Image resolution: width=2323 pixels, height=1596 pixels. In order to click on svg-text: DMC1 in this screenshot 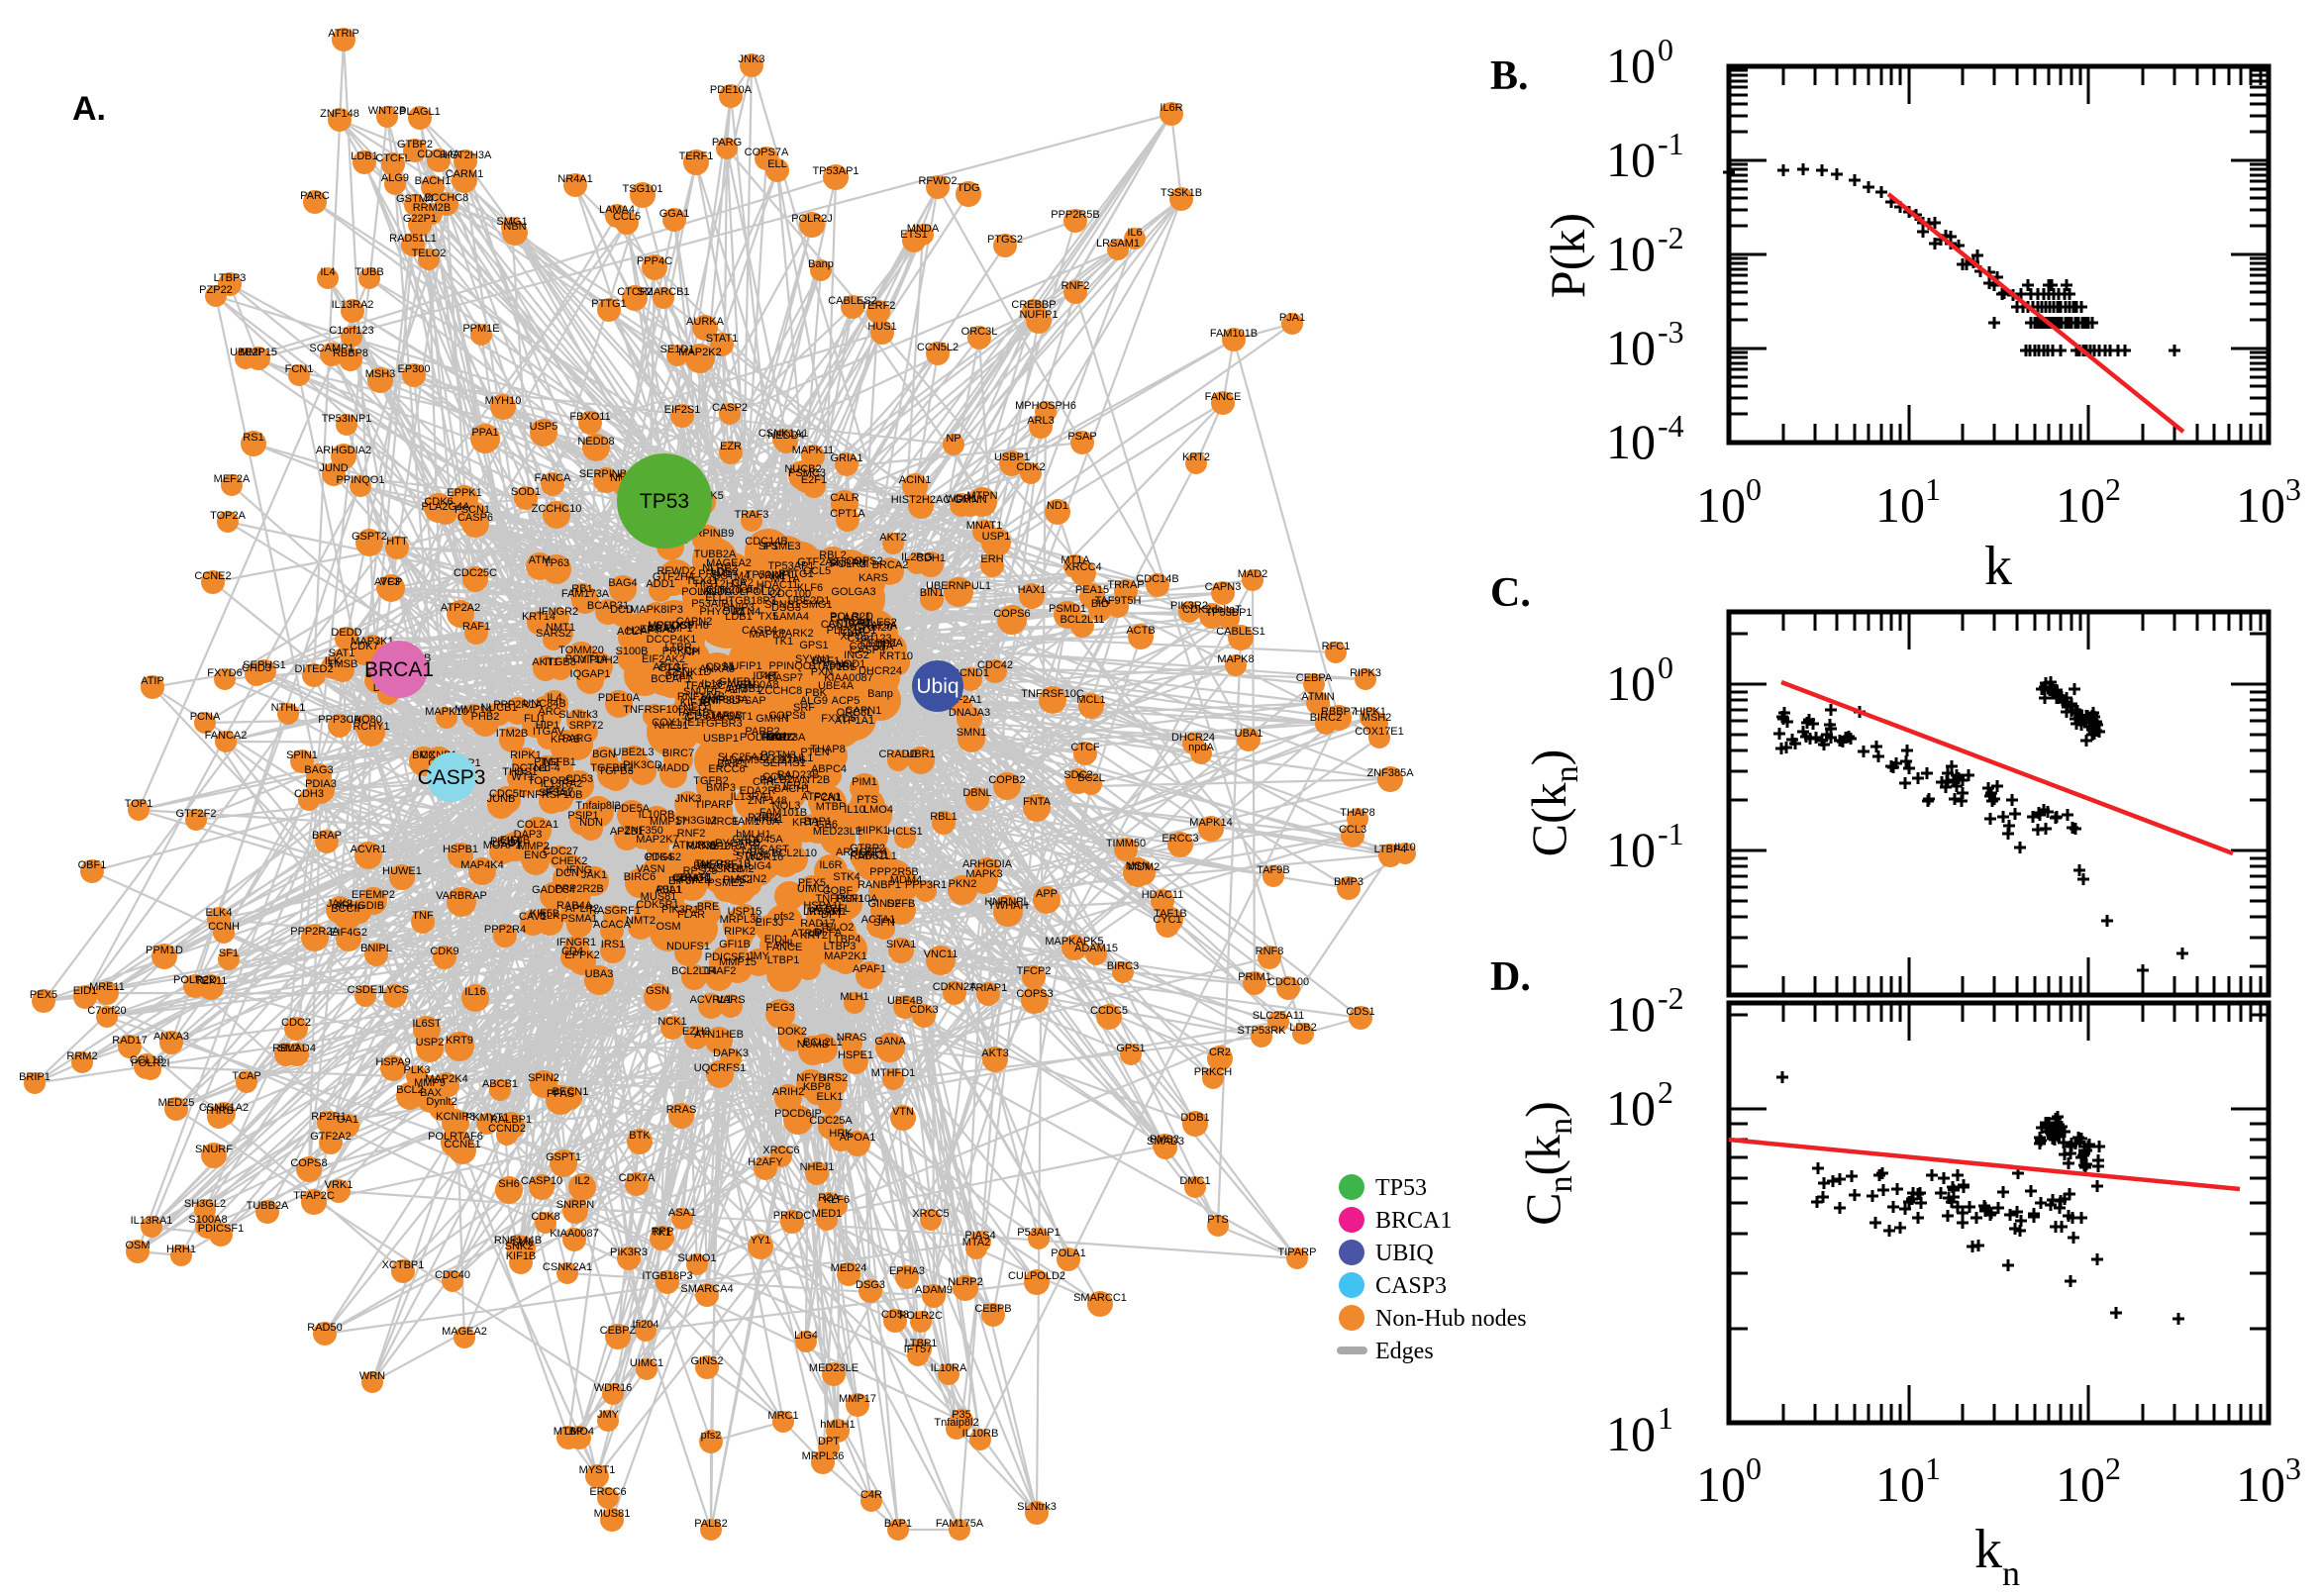, I will do `click(873, 855)`.